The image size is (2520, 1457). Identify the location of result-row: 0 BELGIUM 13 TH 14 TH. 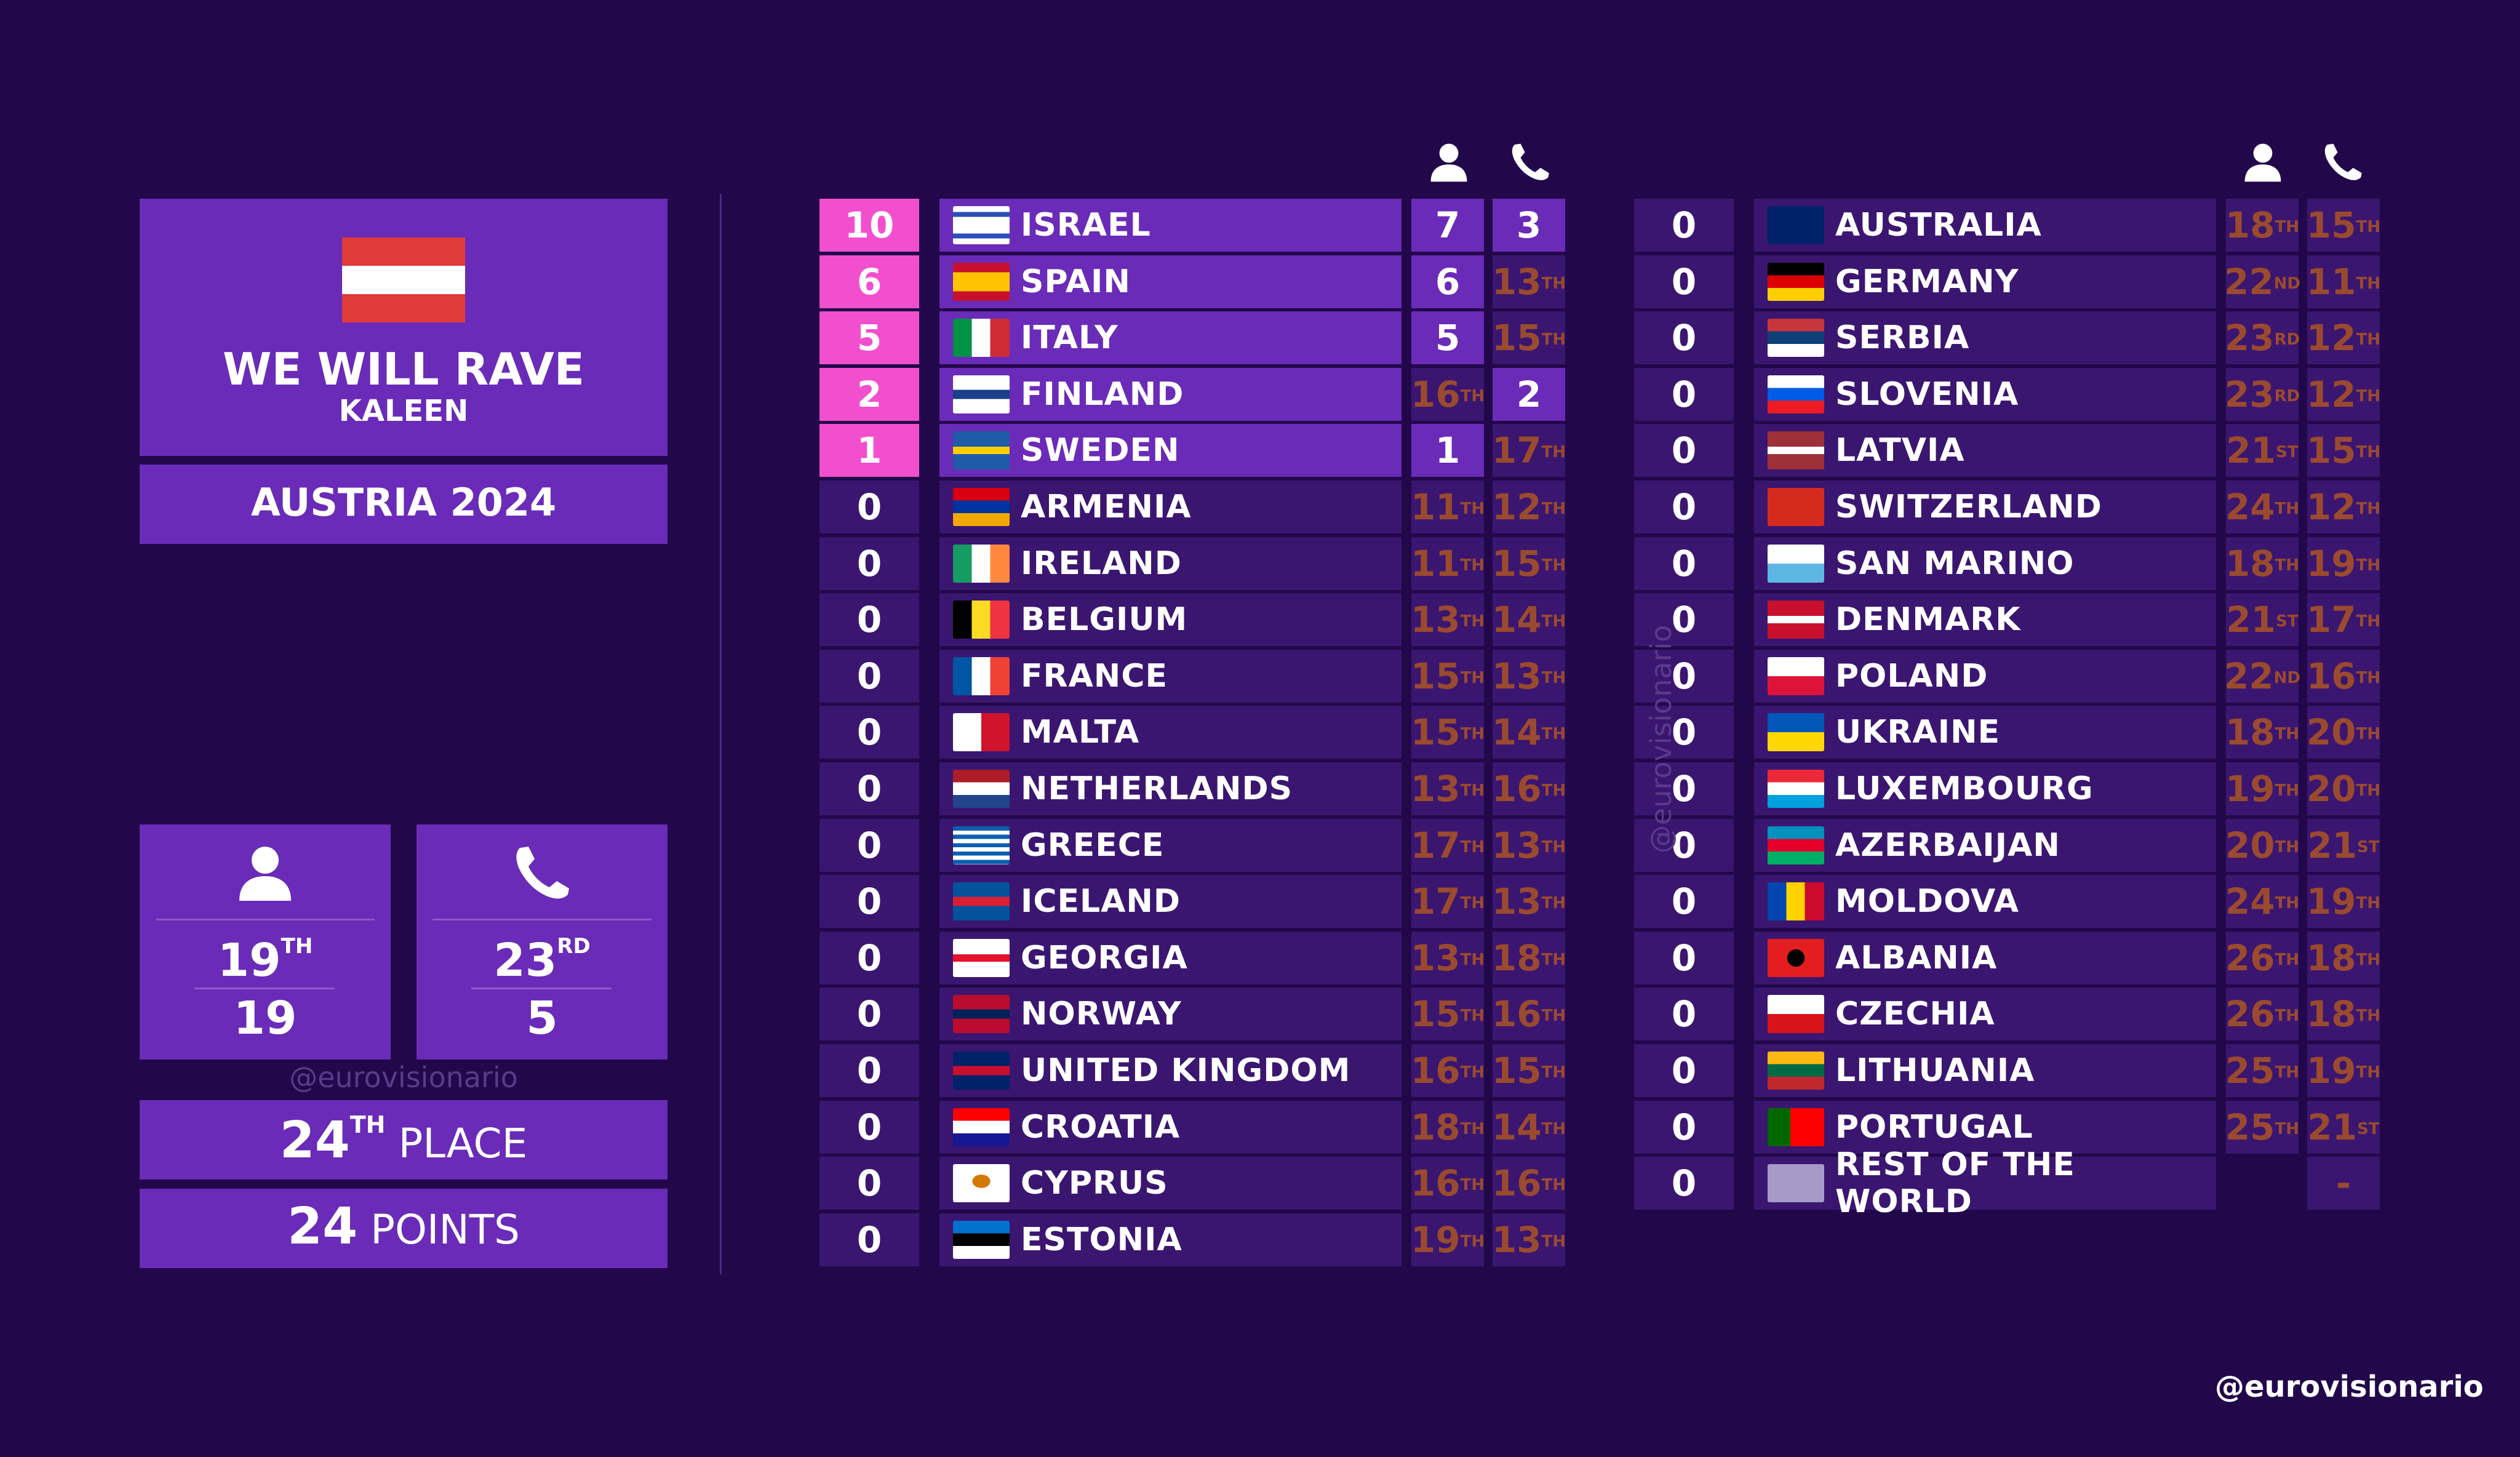
(1194, 620).